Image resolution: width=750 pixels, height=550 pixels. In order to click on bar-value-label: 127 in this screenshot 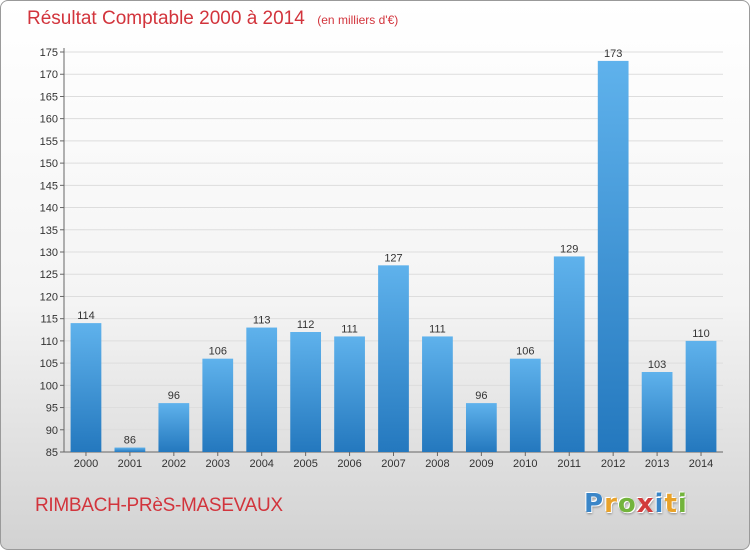, I will do `click(393, 258)`.